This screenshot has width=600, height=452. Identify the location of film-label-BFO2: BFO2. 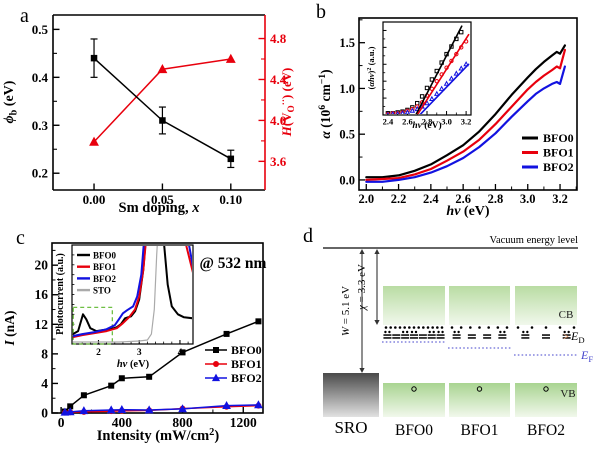
(546, 430).